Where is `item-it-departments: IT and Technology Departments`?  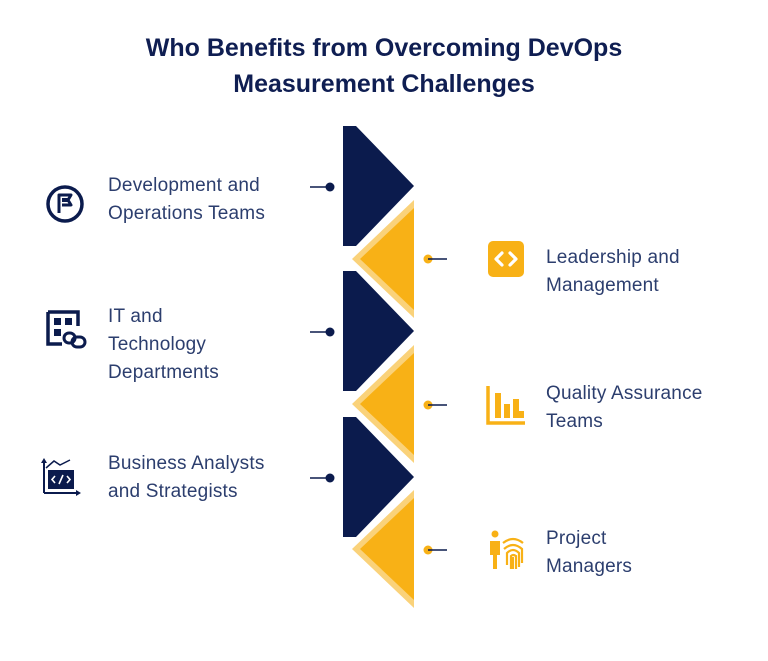 item-it-departments: IT and Technology Departments is located at coordinates (163, 345).